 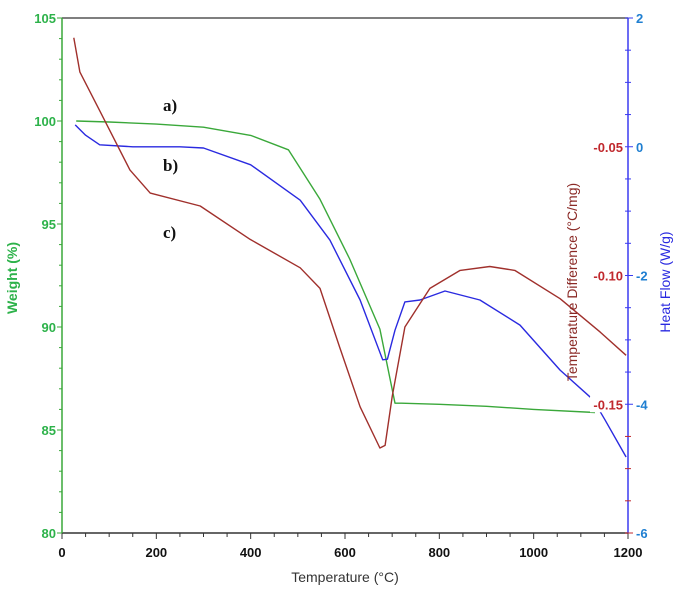 What do you see at coordinates (572, 282) in the screenshot?
I see `temp-diff-axis-title: Temperature Difference (°C/mg)` at bounding box center [572, 282].